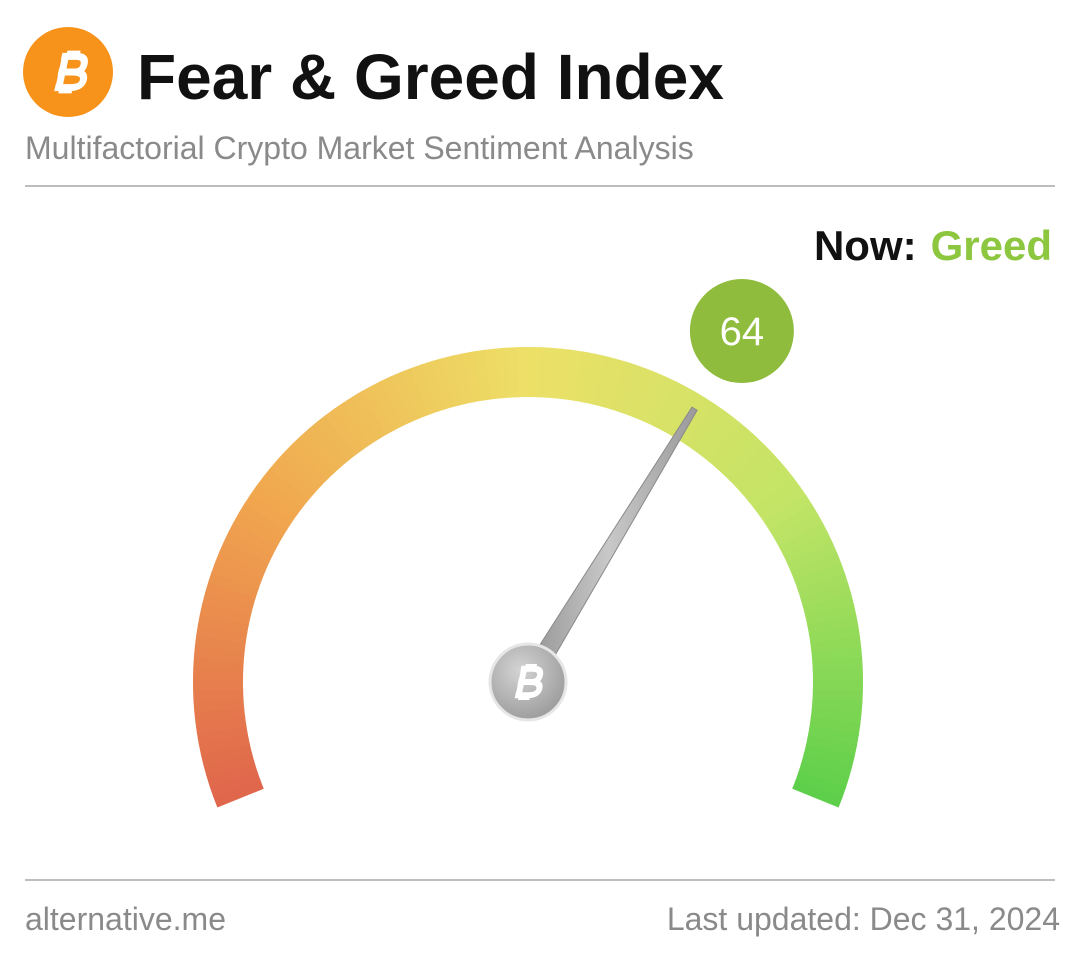  I want to click on logo-icon, so click(71, 72).